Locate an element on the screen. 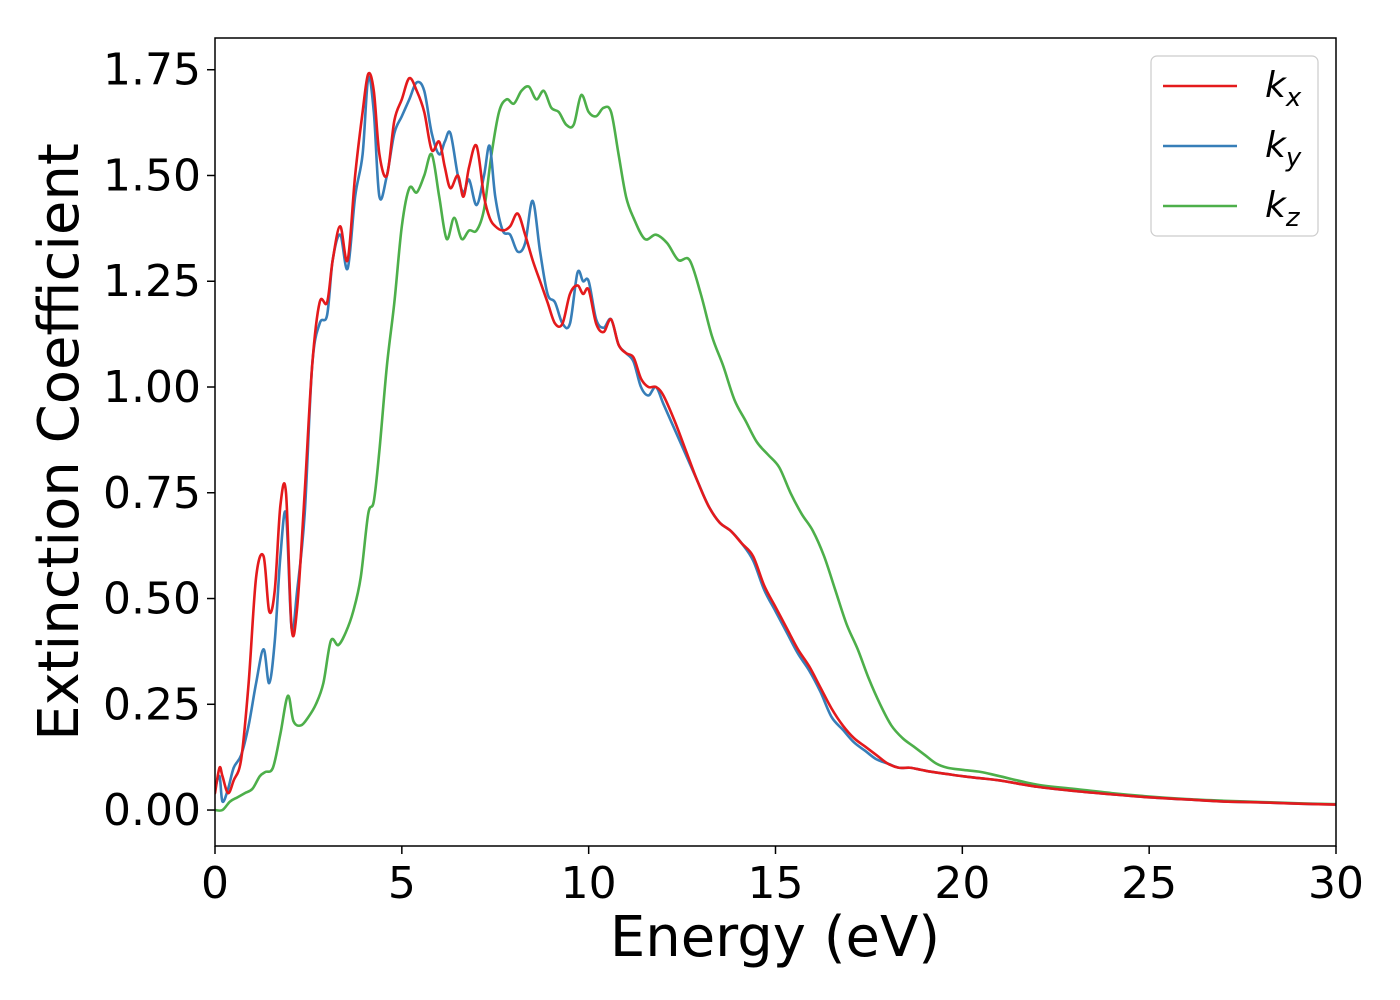  x-axis-title: Energy (eV) is located at coordinates (775, 937).